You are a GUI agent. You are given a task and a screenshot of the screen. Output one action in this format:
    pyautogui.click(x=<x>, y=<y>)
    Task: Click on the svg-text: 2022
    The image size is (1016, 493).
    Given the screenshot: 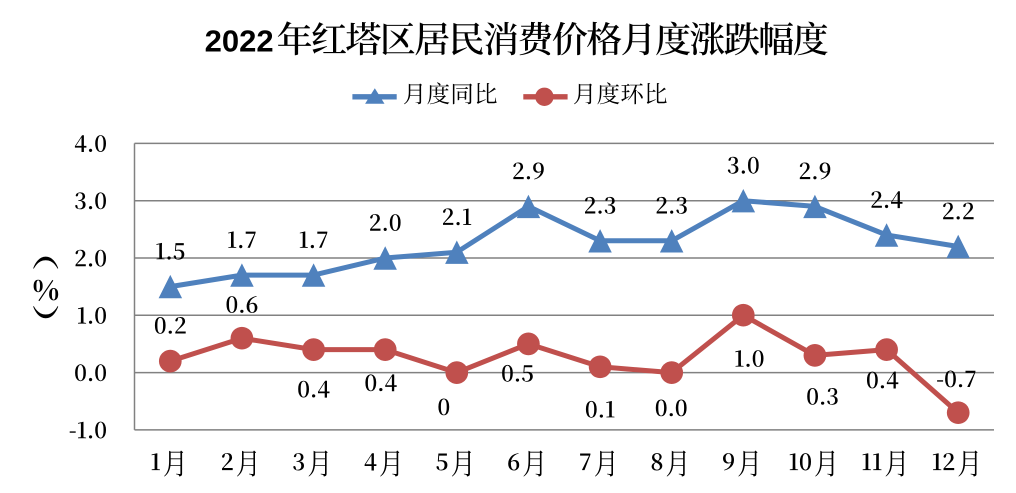 What is the action you would take?
    pyautogui.click(x=239, y=41)
    